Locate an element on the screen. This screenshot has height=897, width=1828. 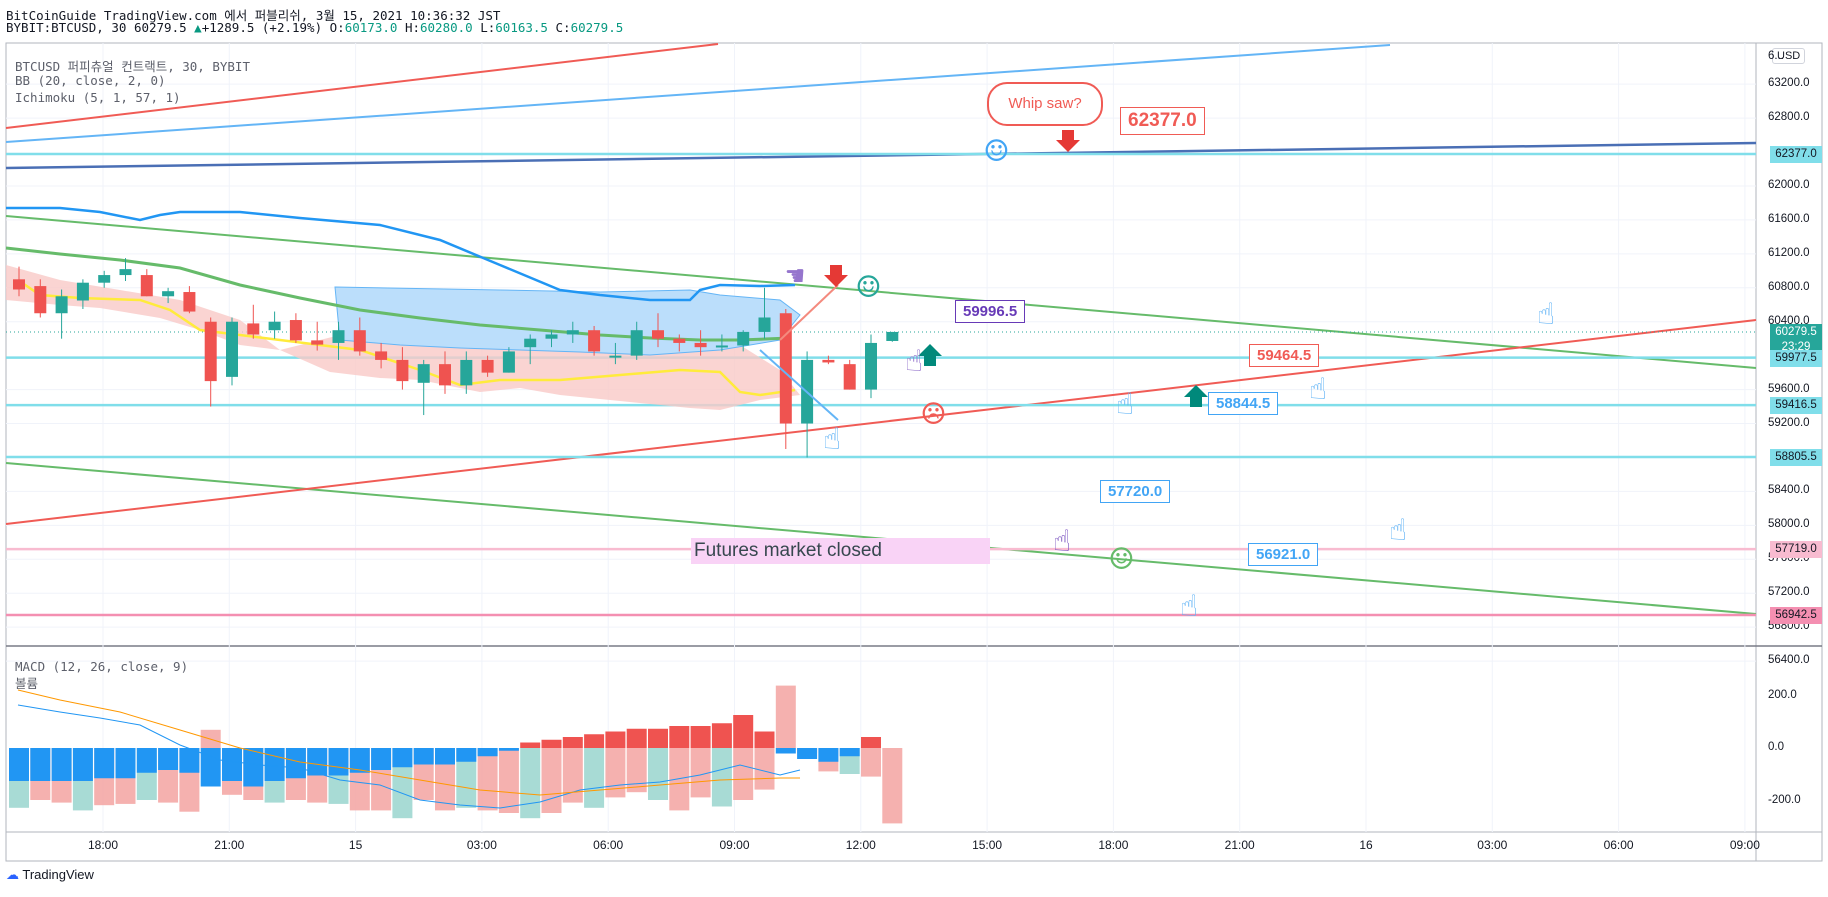
callout-59996: 59996.5 is located at coordinates (990, 311).